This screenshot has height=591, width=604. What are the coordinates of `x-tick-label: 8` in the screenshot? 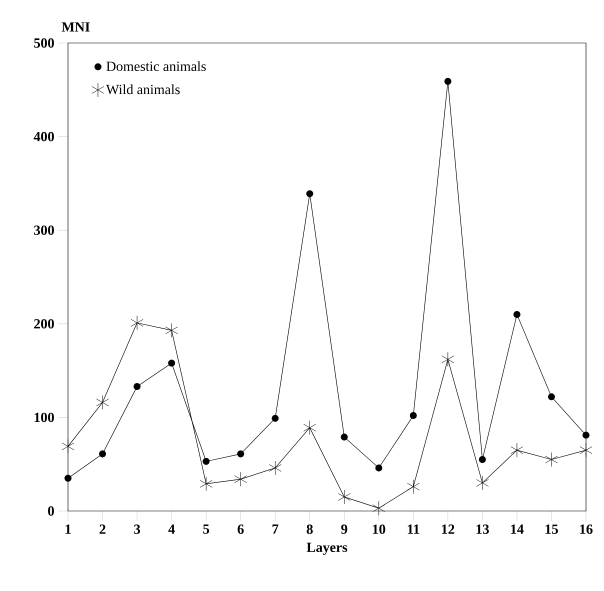 It's located at (309, 529).